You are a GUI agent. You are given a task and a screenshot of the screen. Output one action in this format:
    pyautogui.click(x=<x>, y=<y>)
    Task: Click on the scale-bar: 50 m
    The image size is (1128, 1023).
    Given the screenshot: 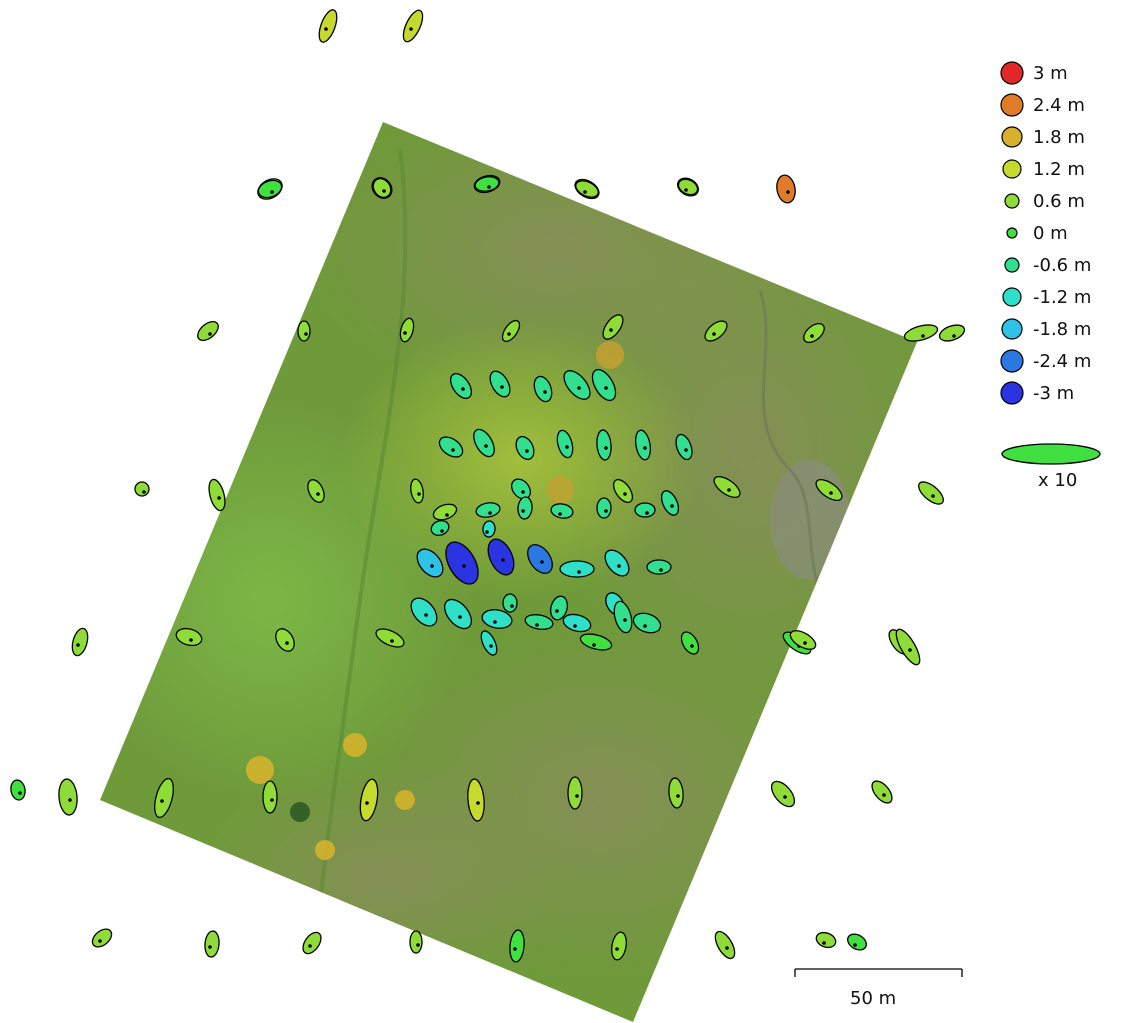 What is the action you would take?
    pyautogui.click(x=878, y=988)
    